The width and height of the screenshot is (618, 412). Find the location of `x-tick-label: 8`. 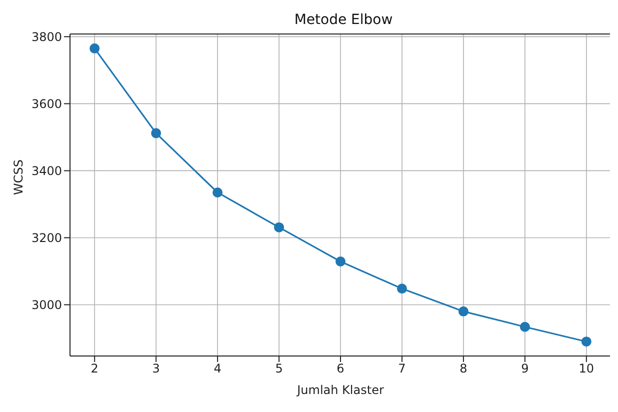

x-tick-label: 8 is located at coordinates (464, 369).